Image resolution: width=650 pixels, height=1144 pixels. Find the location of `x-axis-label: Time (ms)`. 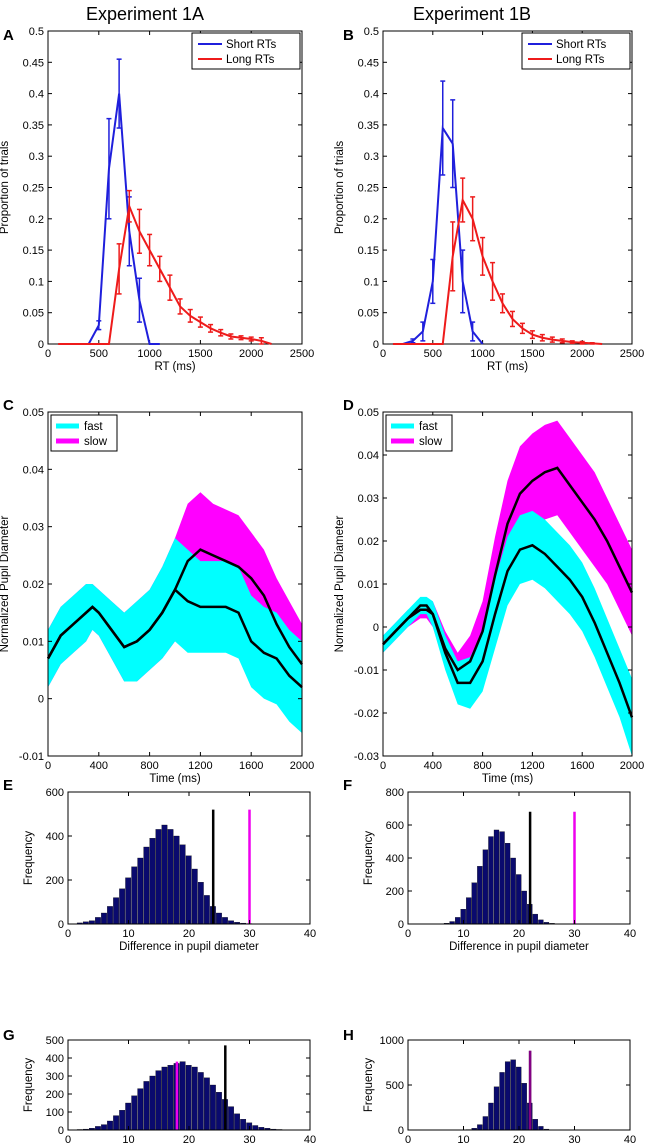

x-axis-label: Time (ms) is located at coordinates (174, 779).